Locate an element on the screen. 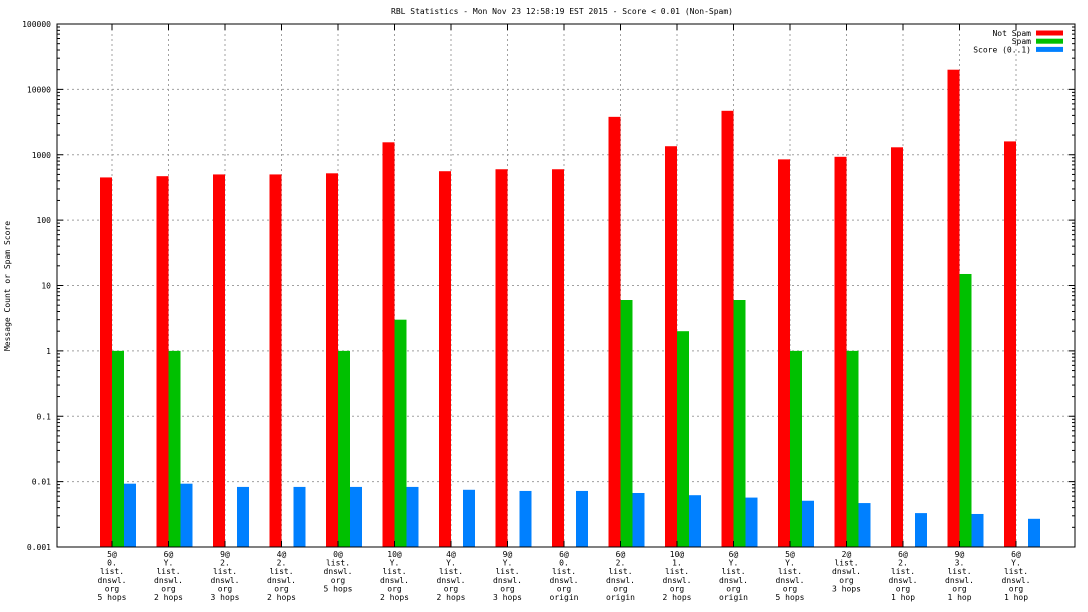 The width and height of the screenshot is (1088, 612). x-tick-label-line: 3. is located at coordinates (960, 563).